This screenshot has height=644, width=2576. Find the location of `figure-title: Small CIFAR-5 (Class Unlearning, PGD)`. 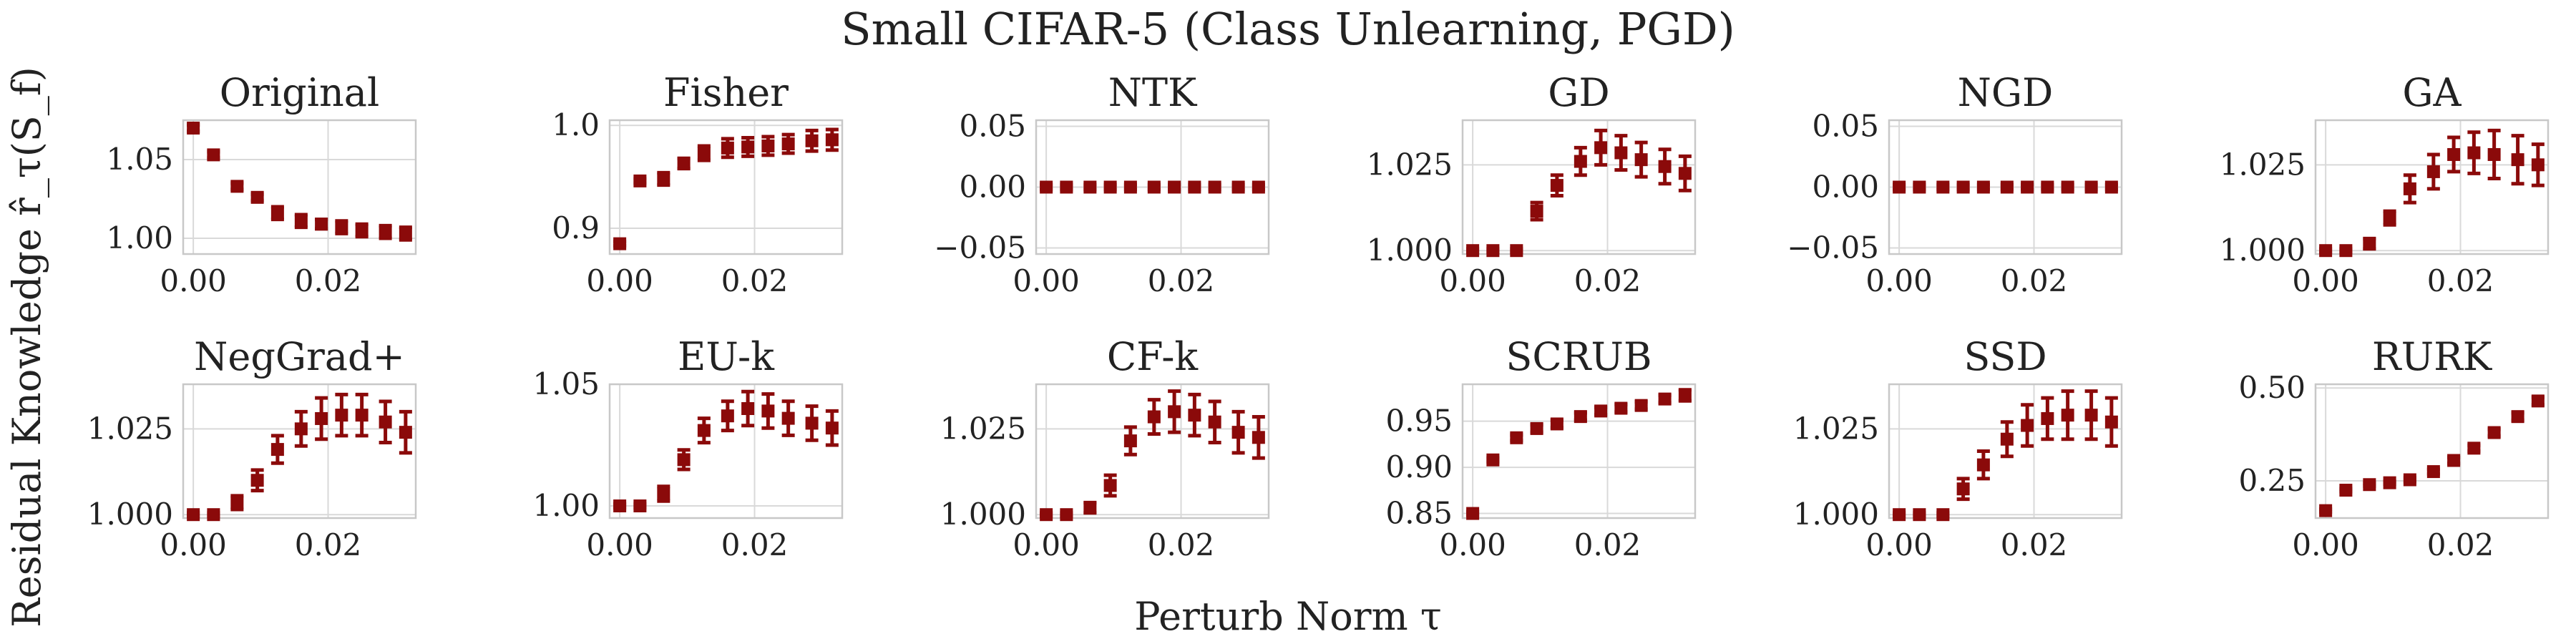

figure-title: Small CIFAR-5 (Class Unlearning, PGD) is located at coordinates (1288, 29).